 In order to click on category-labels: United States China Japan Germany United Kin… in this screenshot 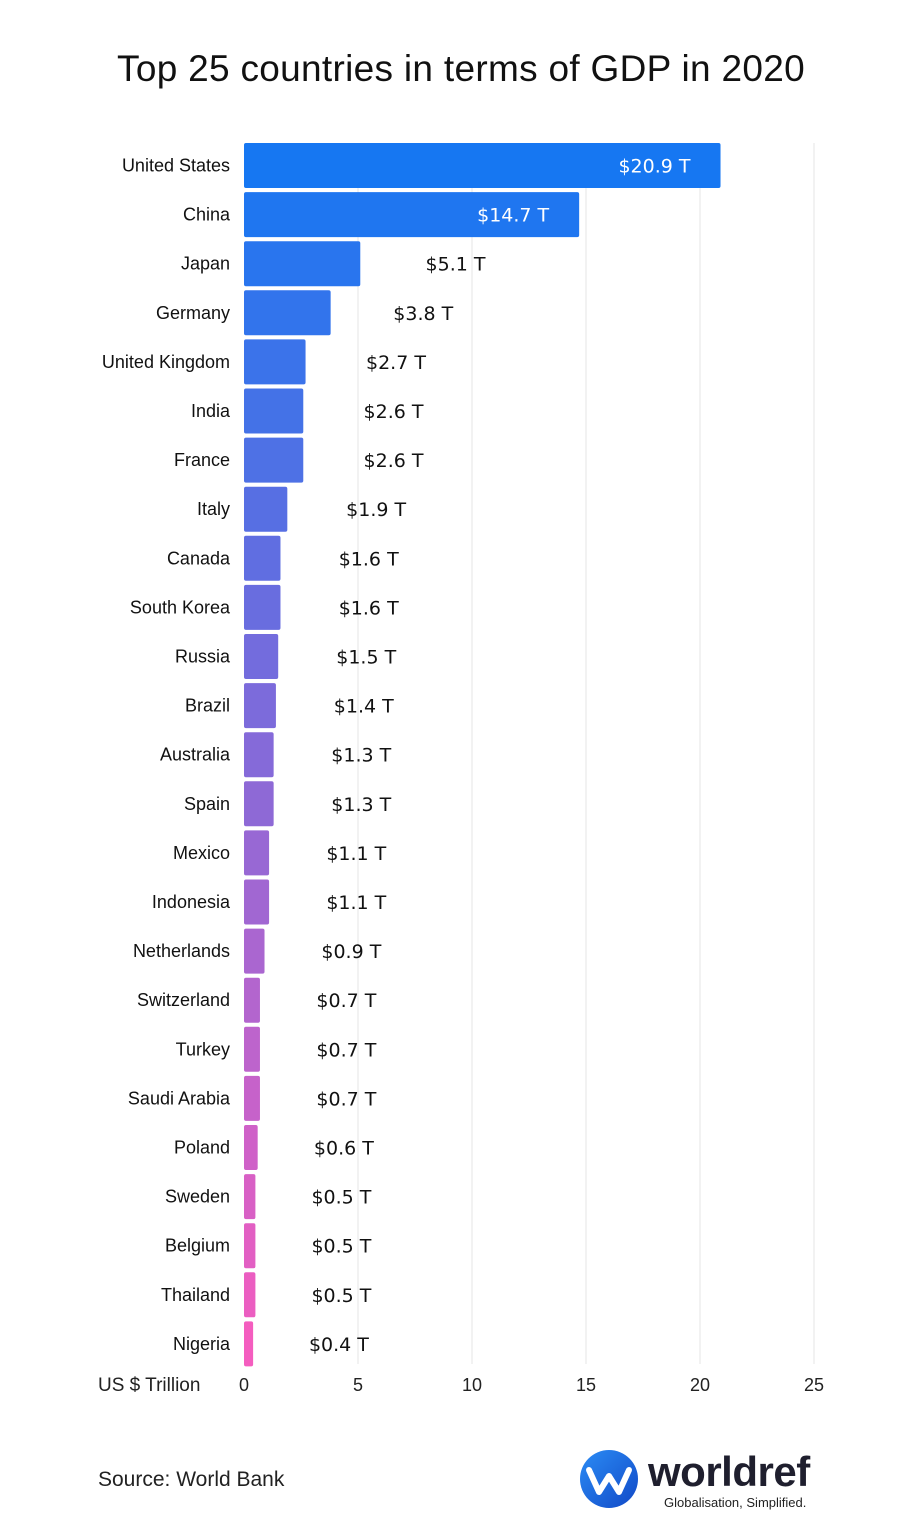, I will do `click(166, 755)`.